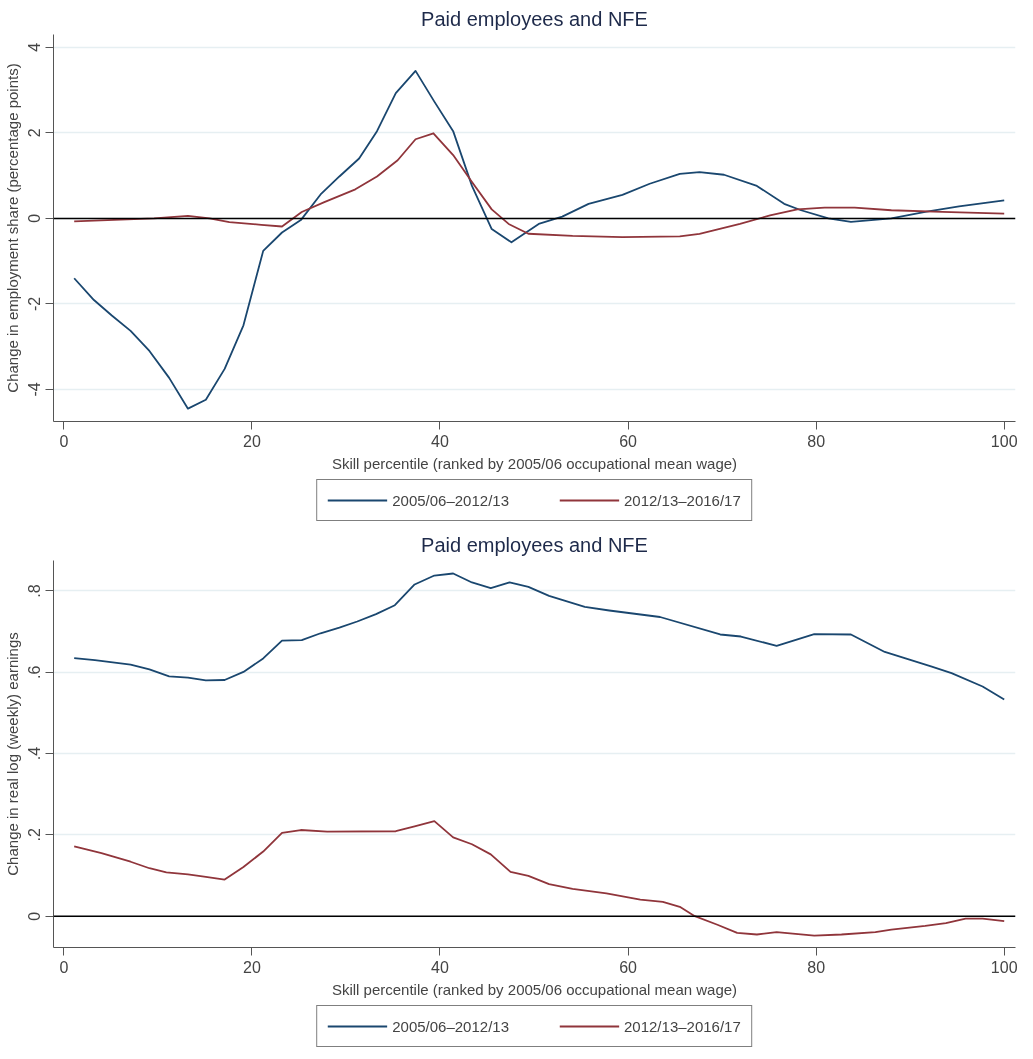  I want to click on y-tick-label: .8, so click(35, 591).